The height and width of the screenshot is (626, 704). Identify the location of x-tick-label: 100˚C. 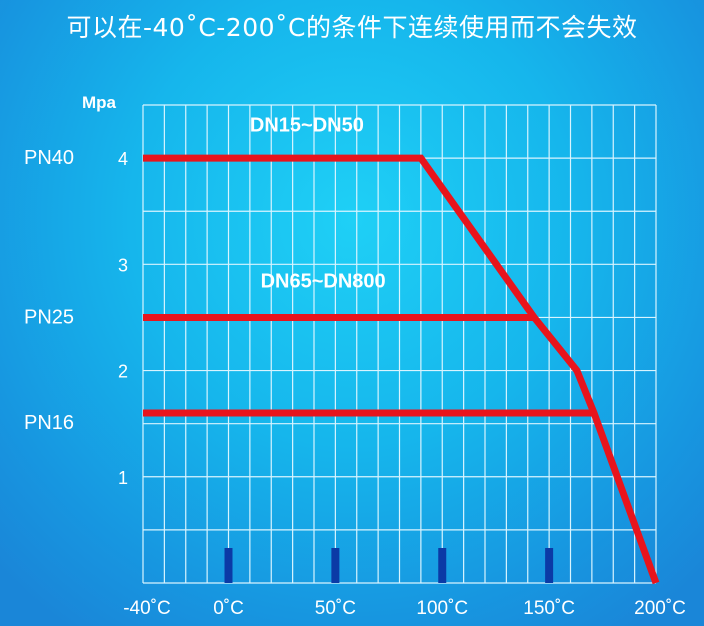
(442, 608).